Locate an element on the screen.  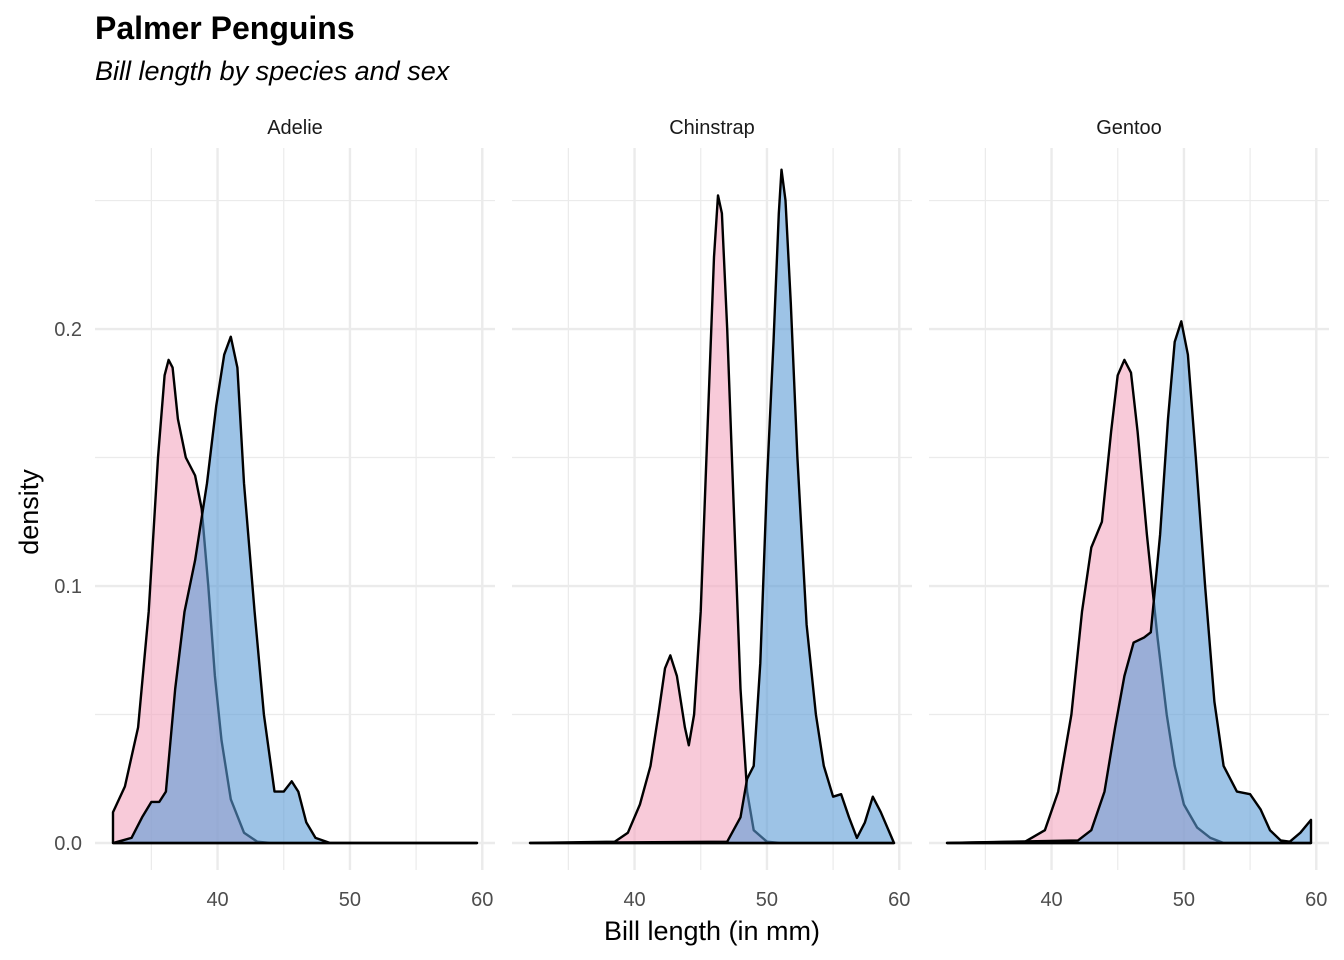
facet-strip-label: Chinstrap is located at coordinates (712, 128).